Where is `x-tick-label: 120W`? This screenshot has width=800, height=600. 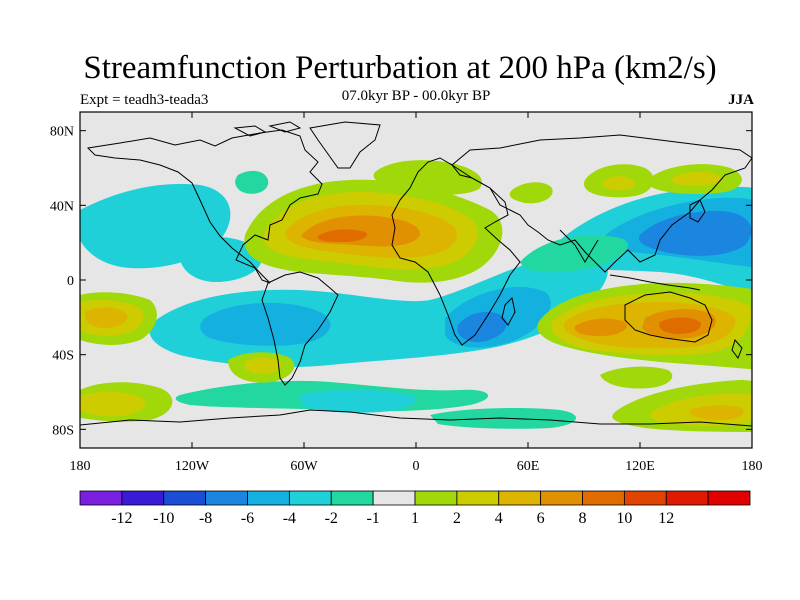
x-tick-label: 120W is located at coordinates (192, 466).